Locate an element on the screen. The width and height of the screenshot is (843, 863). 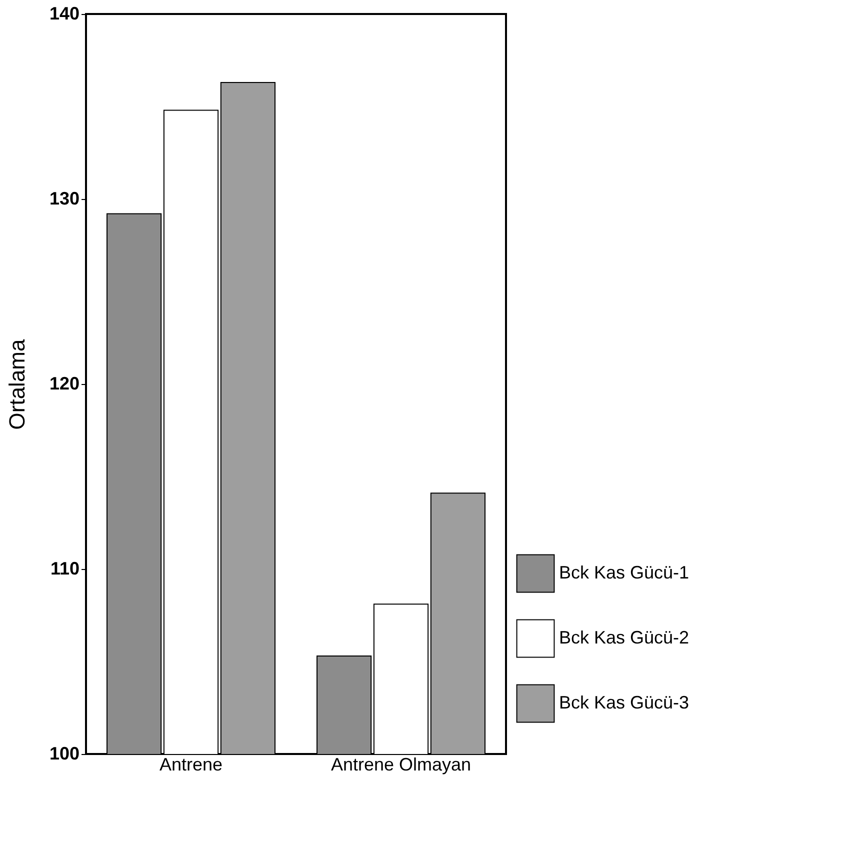
y-tick-label: 110 is located at coordinates (65, 568).